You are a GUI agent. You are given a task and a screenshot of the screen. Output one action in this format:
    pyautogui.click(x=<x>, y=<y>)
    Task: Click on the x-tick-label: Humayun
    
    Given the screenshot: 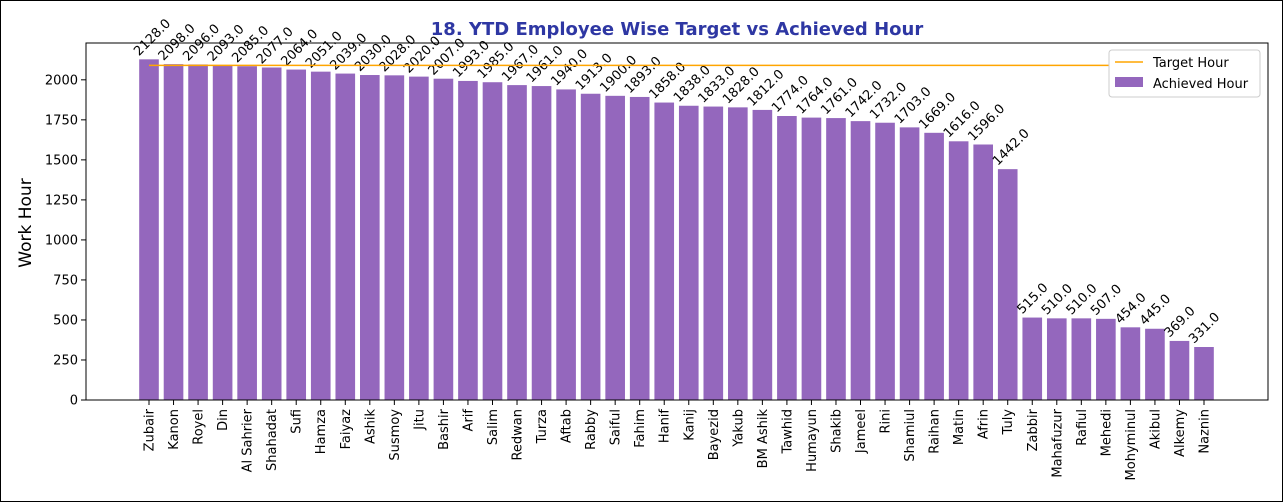 What is the action you would take?
    pyautogui.click(x=812, y=440)
    